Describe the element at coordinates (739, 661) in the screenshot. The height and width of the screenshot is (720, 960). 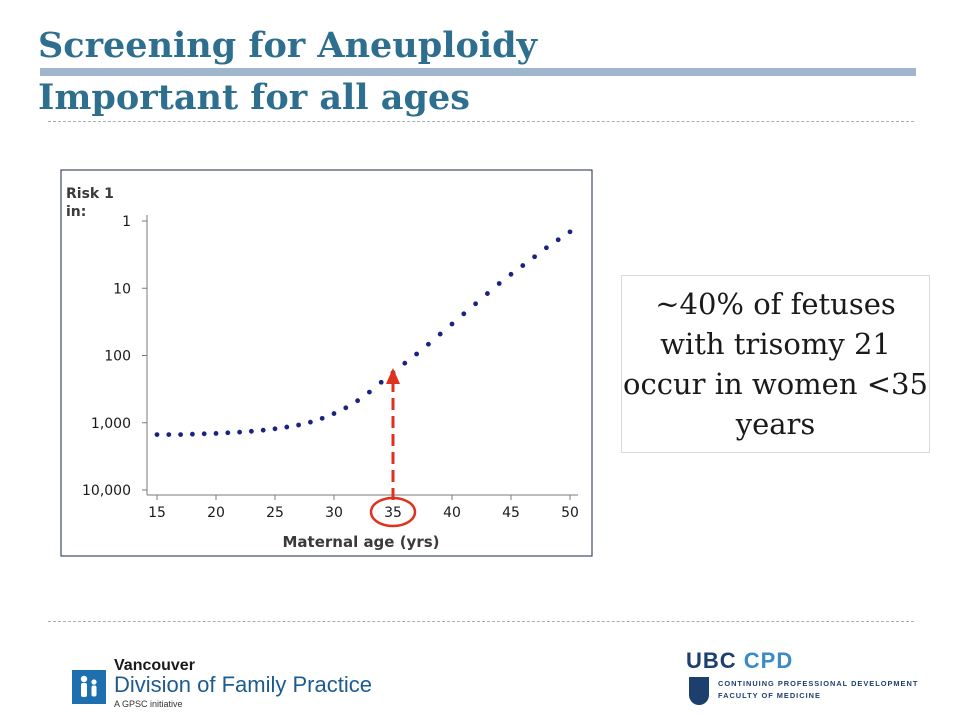
I see `logo-text-ubc-cpd: UBC CPD` at that location.